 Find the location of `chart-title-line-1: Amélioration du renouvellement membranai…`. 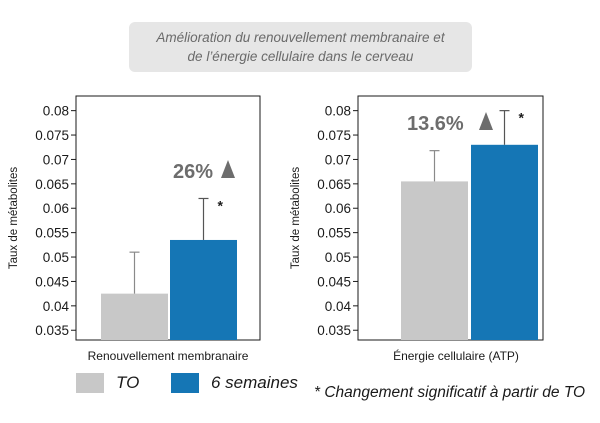

chart-title-line-1: Amélioration du renouvellement membranai… is located at coordinates (300, 37).